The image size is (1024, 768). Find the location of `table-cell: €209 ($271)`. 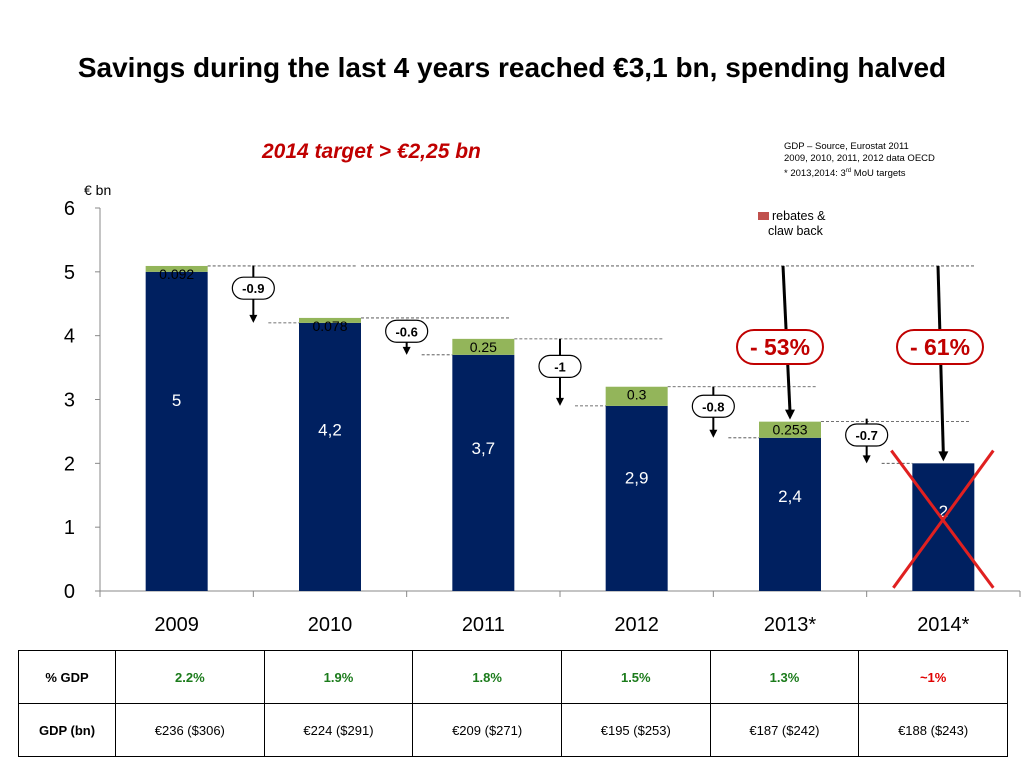

table-cell: €209 ($271) is located at coordinates (487, 730).